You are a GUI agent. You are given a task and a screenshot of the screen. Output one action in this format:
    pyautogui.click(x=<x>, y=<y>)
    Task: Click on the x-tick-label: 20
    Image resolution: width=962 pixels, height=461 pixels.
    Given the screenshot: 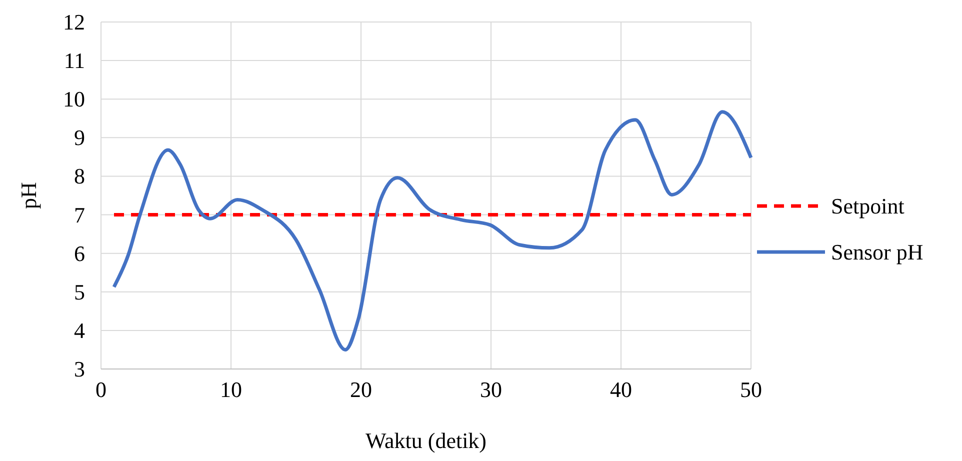 What is the action you would take?
    pyautogui.click(x=361, y=389)
    